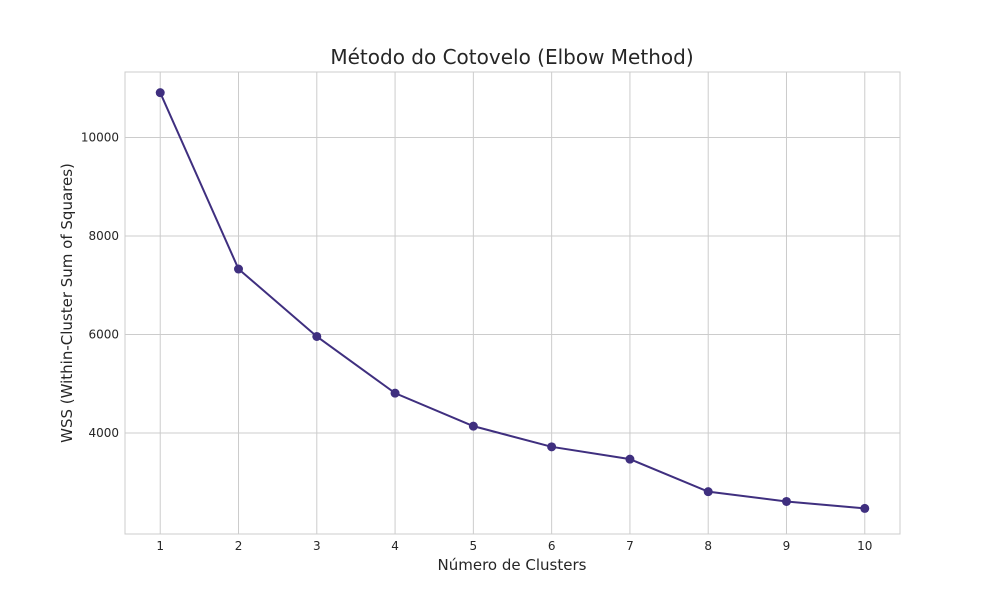  What do you see at coordinates (864, 546) in the screenshot?
I see `x-tick-label: 10` at bounding box center [864, 546].